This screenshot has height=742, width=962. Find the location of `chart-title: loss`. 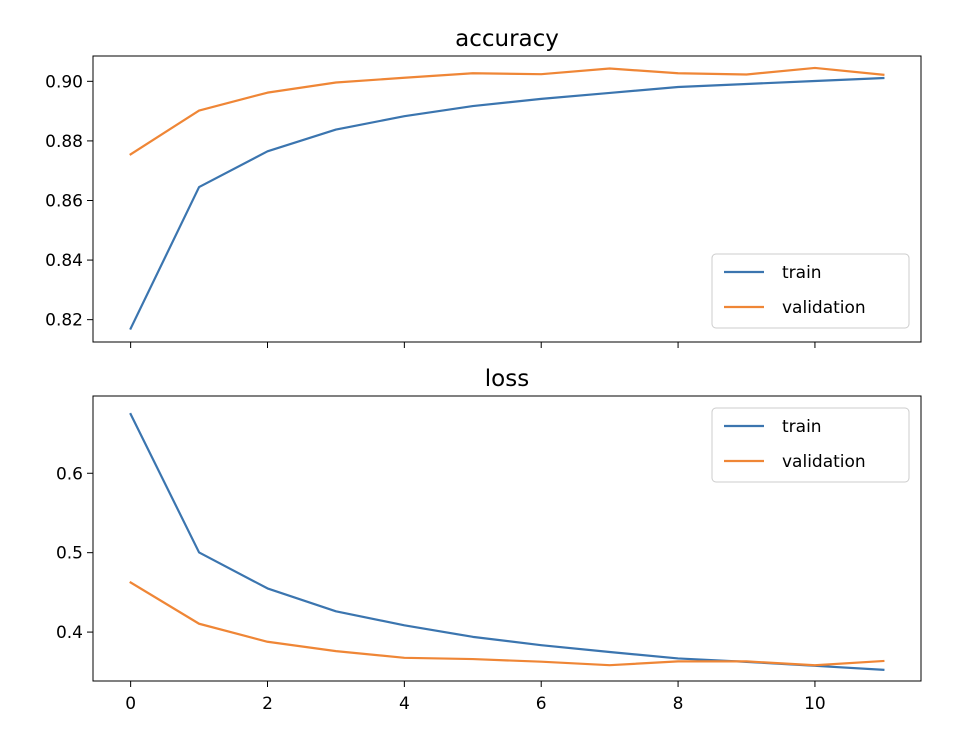

chart-title: loss is located at coordinates (507, 379).